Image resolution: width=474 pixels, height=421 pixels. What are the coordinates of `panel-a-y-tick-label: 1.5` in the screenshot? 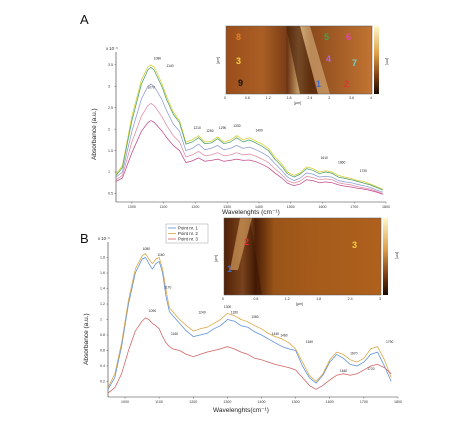 It's located at (110, 151).